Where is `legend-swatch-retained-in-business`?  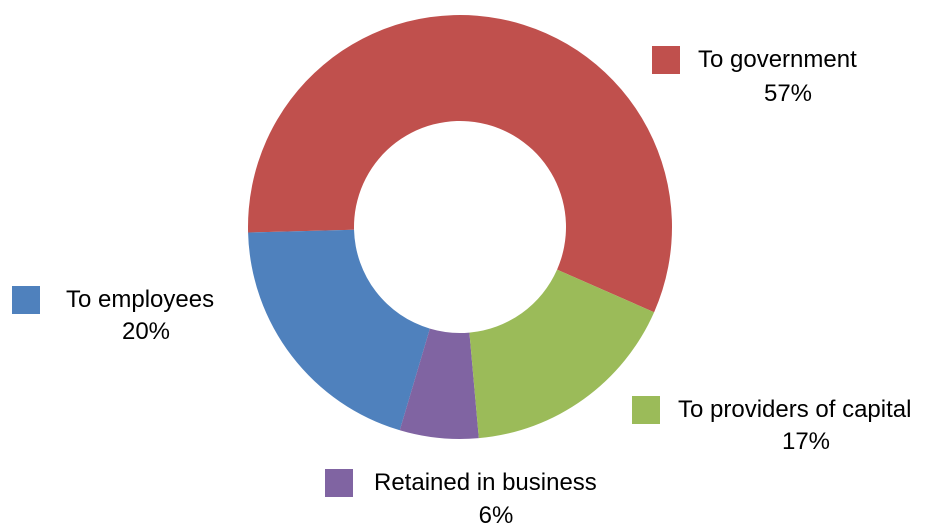
legend-swatch-retained-in-business is located at coordinates (339, 483).